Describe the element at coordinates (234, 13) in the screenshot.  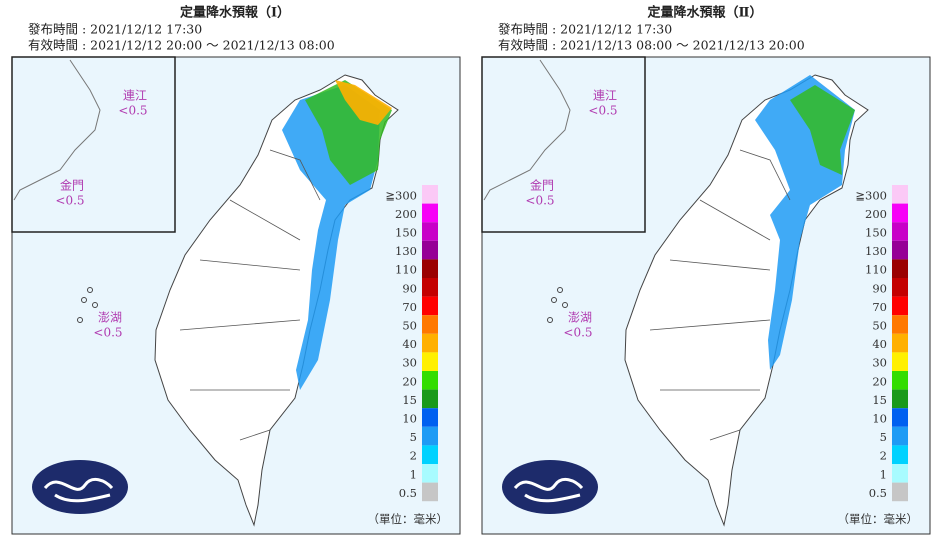
I see `panel-title: 定量降水預報（Ⅰ）` at that location.